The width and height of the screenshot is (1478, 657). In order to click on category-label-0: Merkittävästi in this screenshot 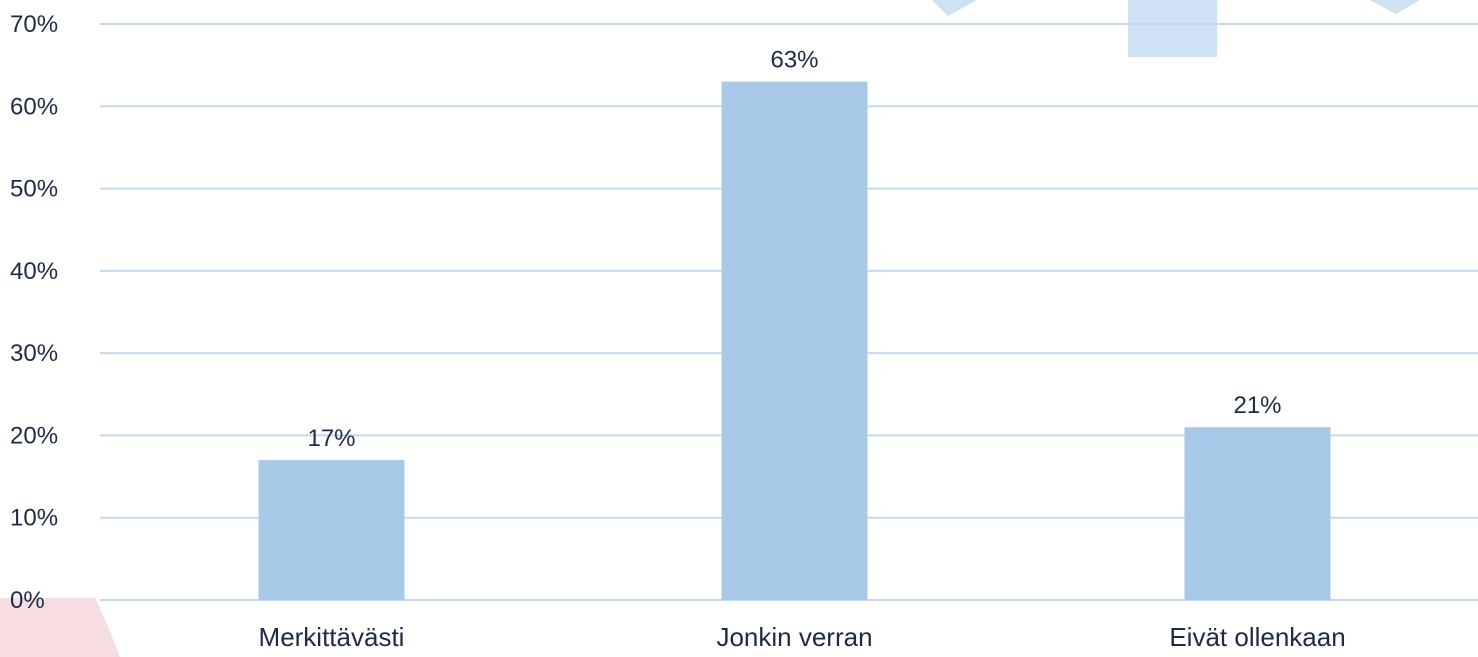, I will do `click(332, 637)`.